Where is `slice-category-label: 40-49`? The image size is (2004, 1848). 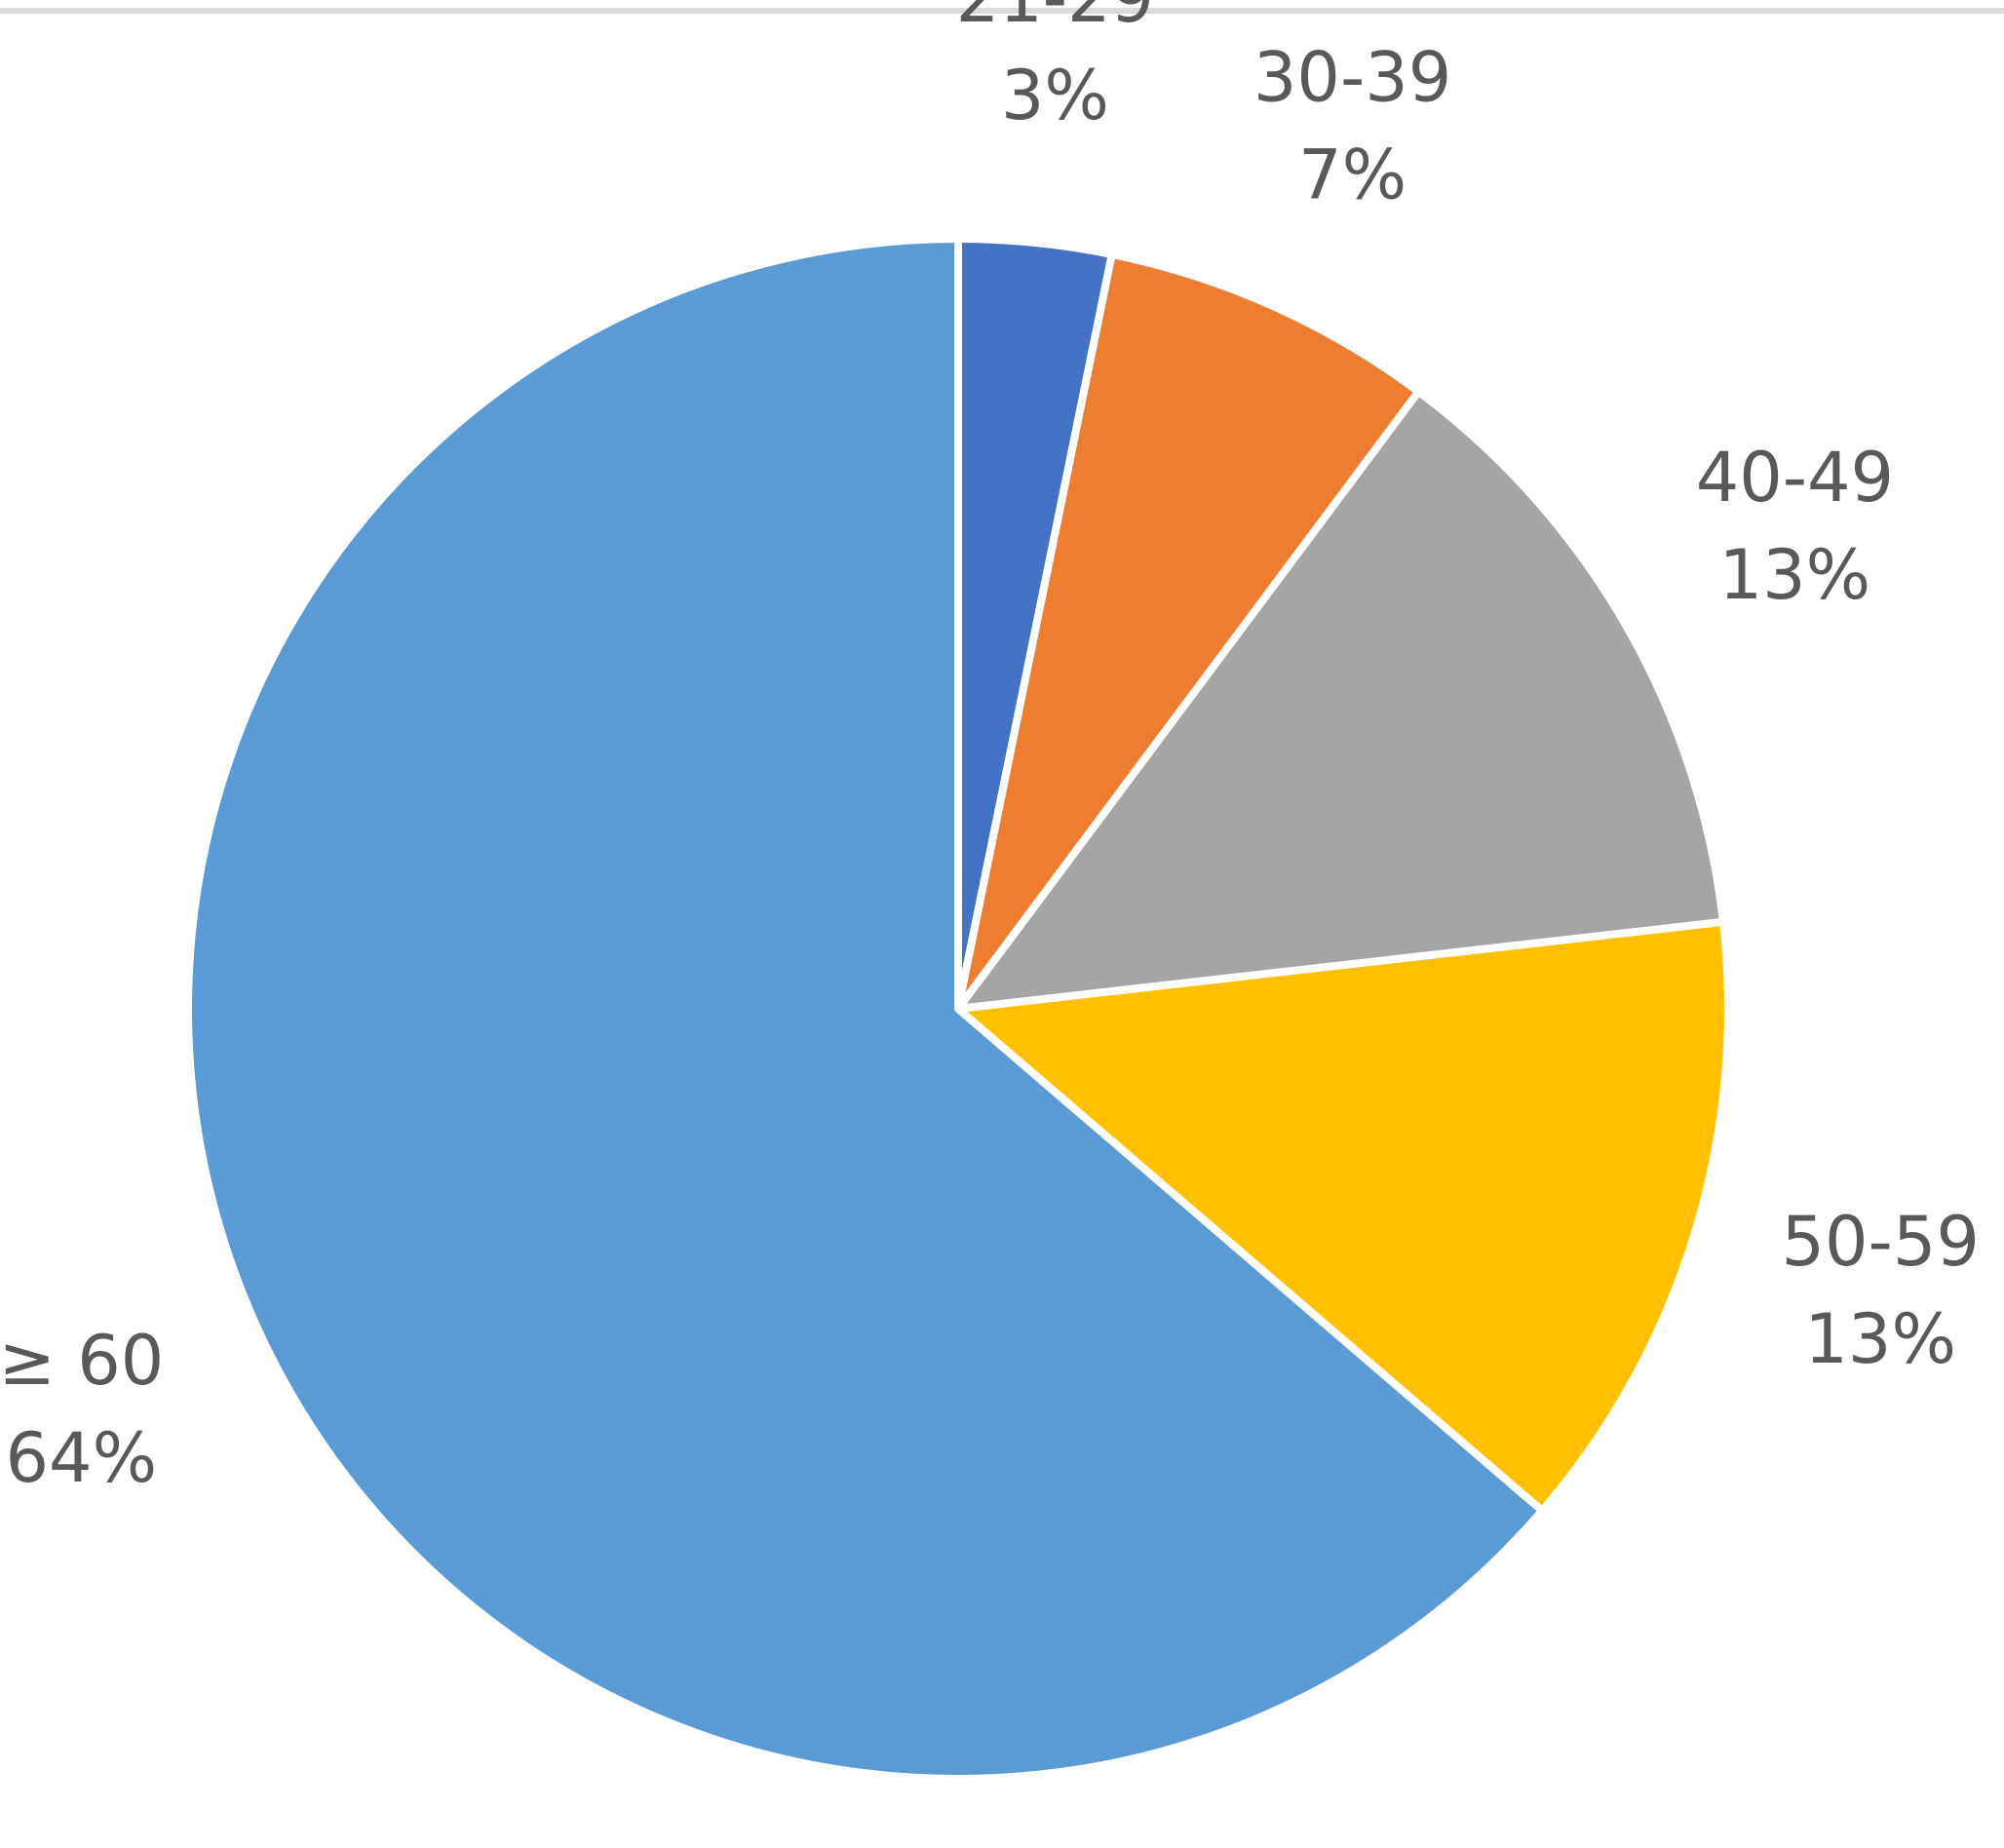 slice-category-label: 40-49 is located at coordinates (1795, 478).